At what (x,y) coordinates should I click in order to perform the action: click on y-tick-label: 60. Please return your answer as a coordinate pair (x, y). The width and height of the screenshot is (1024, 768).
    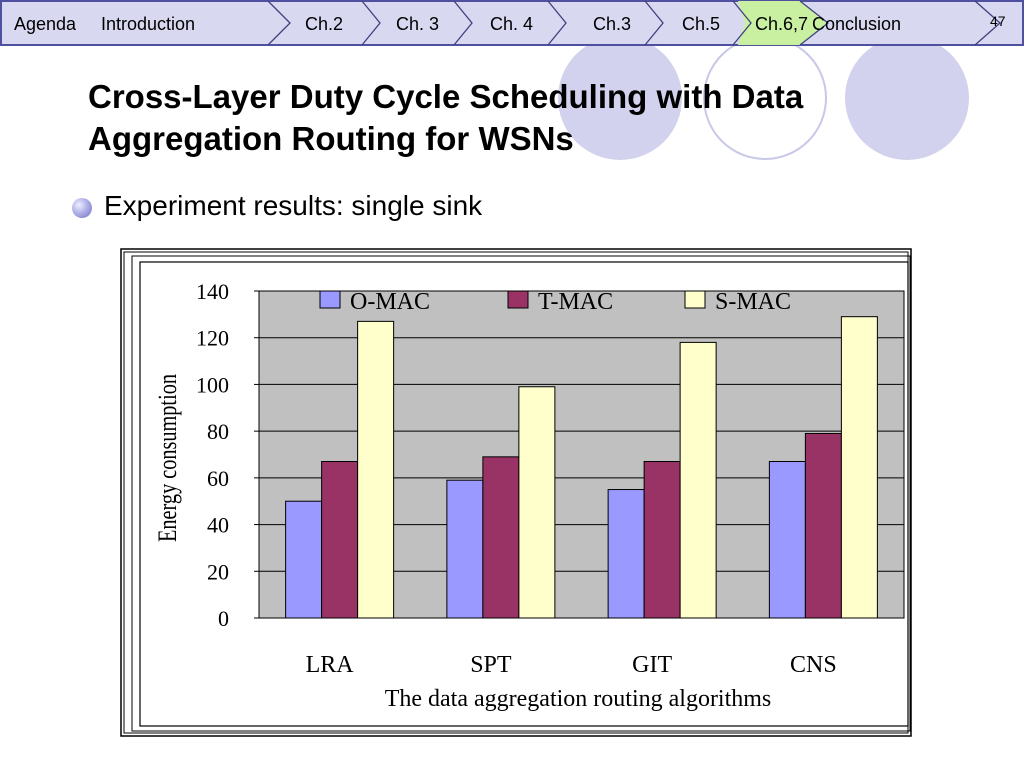
    Looking at the image, I should click on (218, 478).